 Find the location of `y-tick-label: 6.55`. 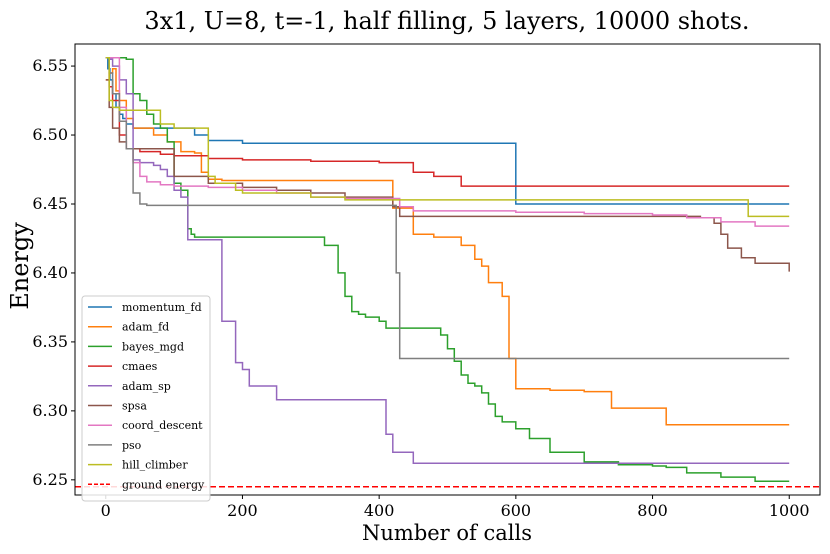

y-tick-label: 6.55 is located at coordinates (50, 65).